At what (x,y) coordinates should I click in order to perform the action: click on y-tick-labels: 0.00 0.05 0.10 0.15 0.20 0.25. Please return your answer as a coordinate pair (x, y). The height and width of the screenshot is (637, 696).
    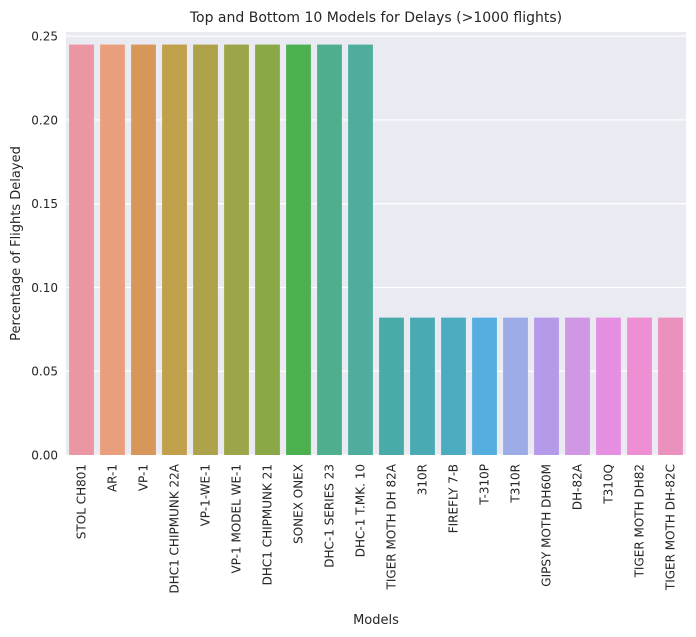
    Looking at the image, I should click on (44, 246).